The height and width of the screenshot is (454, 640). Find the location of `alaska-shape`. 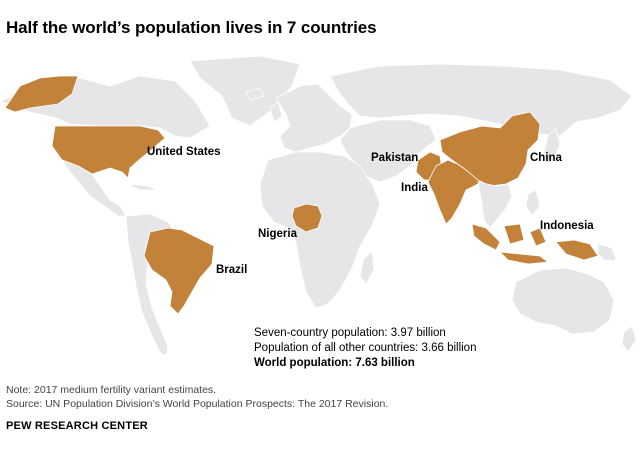

alaska-shape is located at coordinates (41, 94).